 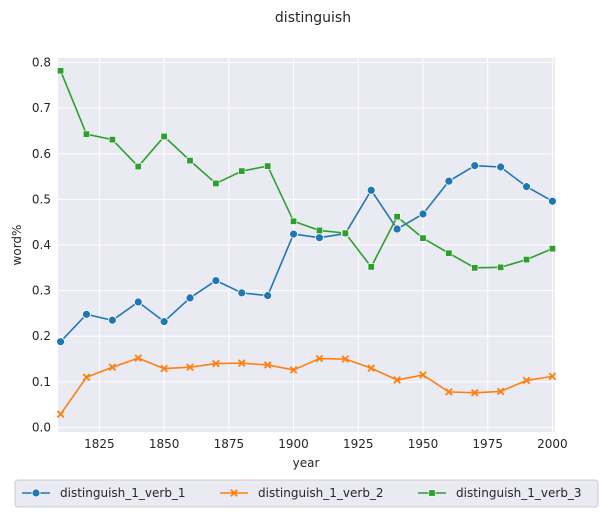 I want to click on y-axis-label: word%, so click(x=17, y=245).